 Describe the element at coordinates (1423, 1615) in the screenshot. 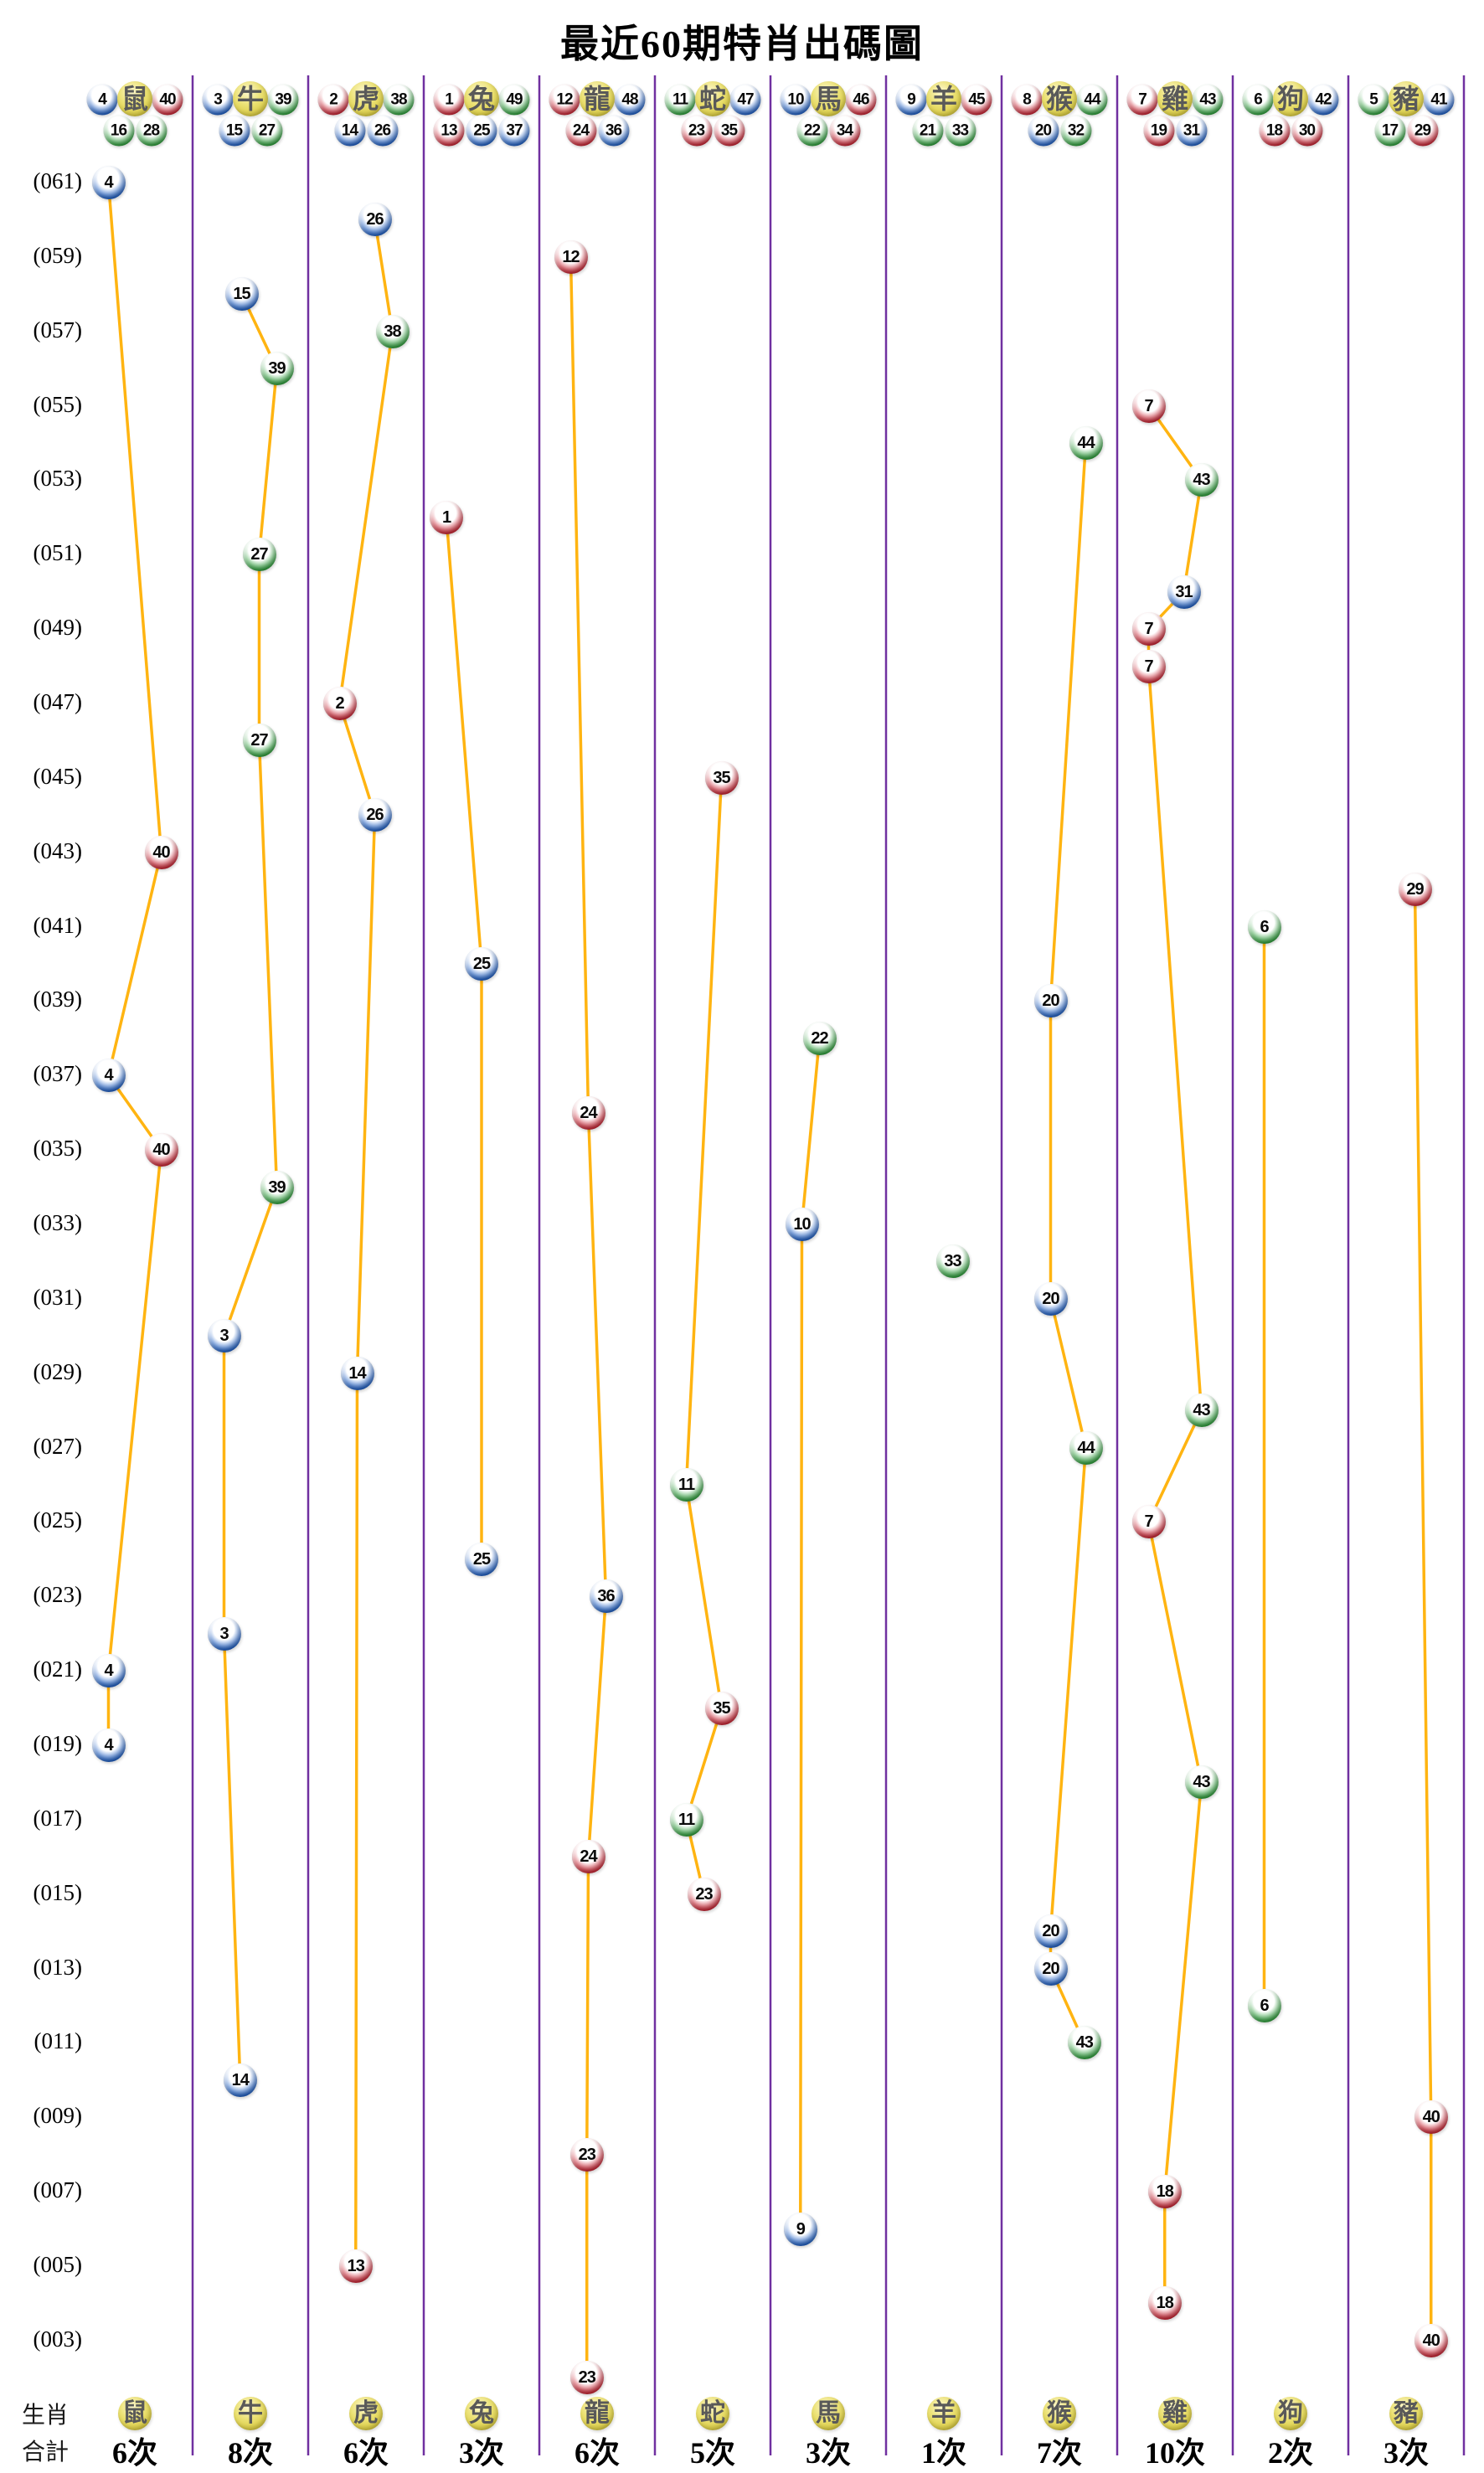

I see `trend-line-豬` at that location.